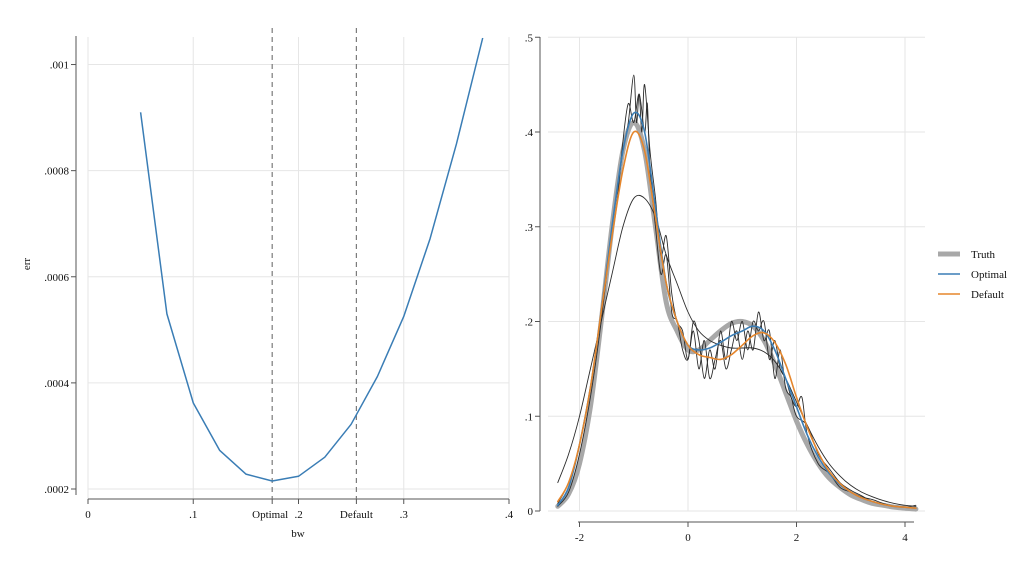  What do you see at coordinates (299, 515) in the screenshot?
I see `left-x-tick-label: .2` at bounding box center [299, 515].